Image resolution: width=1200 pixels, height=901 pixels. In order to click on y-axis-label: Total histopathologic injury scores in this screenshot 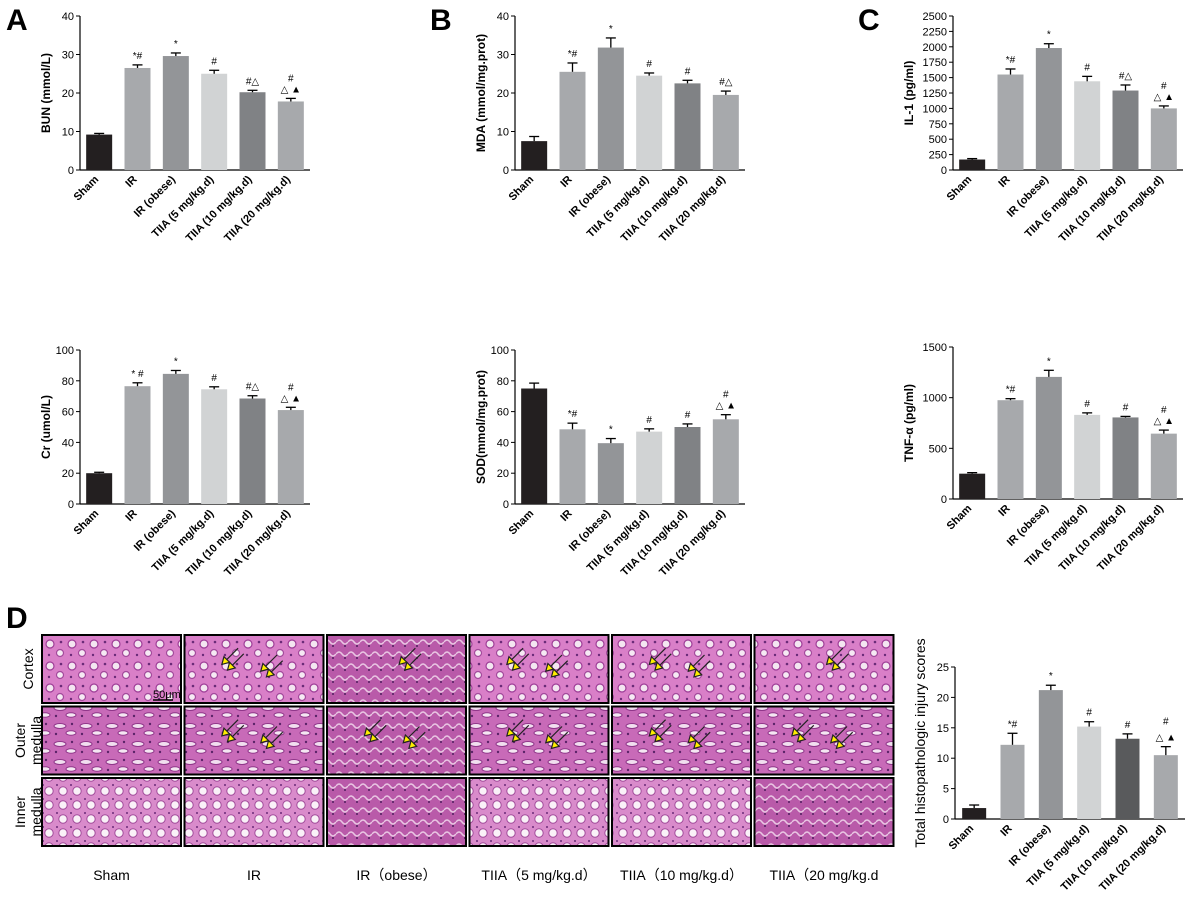, I will do `click(920, 742)`.